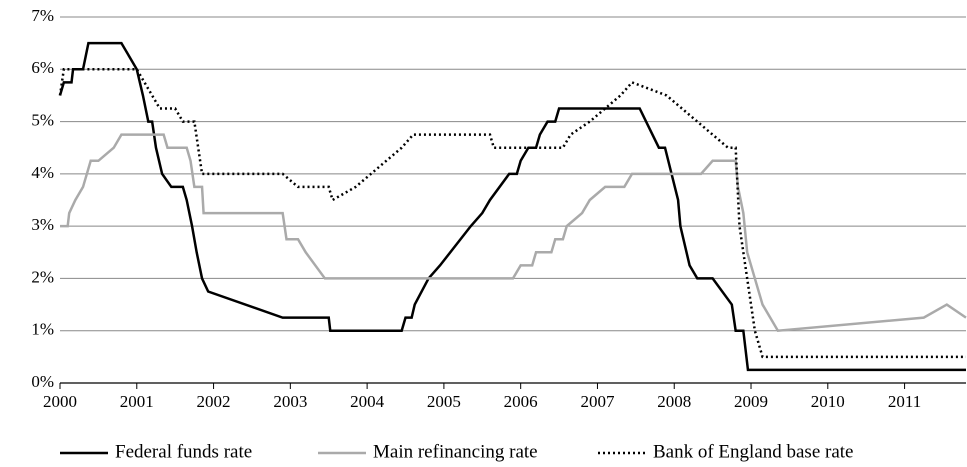 The height and width of the screenshot is (467, 967). I want to click on x-tick-label: 2003, so click(290, 401).